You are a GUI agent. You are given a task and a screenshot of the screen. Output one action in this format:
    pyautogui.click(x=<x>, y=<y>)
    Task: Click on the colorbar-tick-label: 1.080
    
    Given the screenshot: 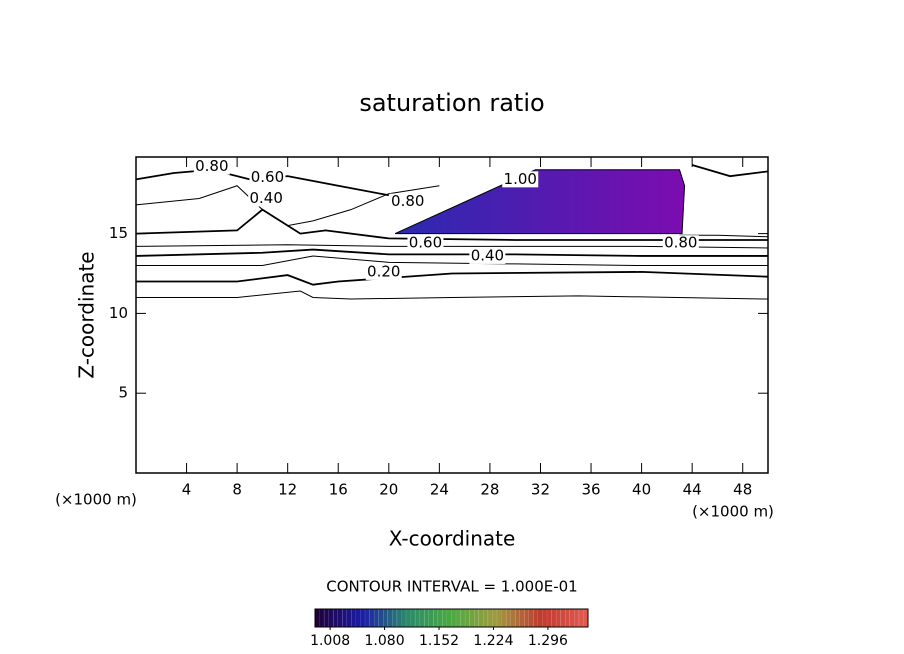 What is the action you would take?
    pyautogui.click(x=385, y=641)
    